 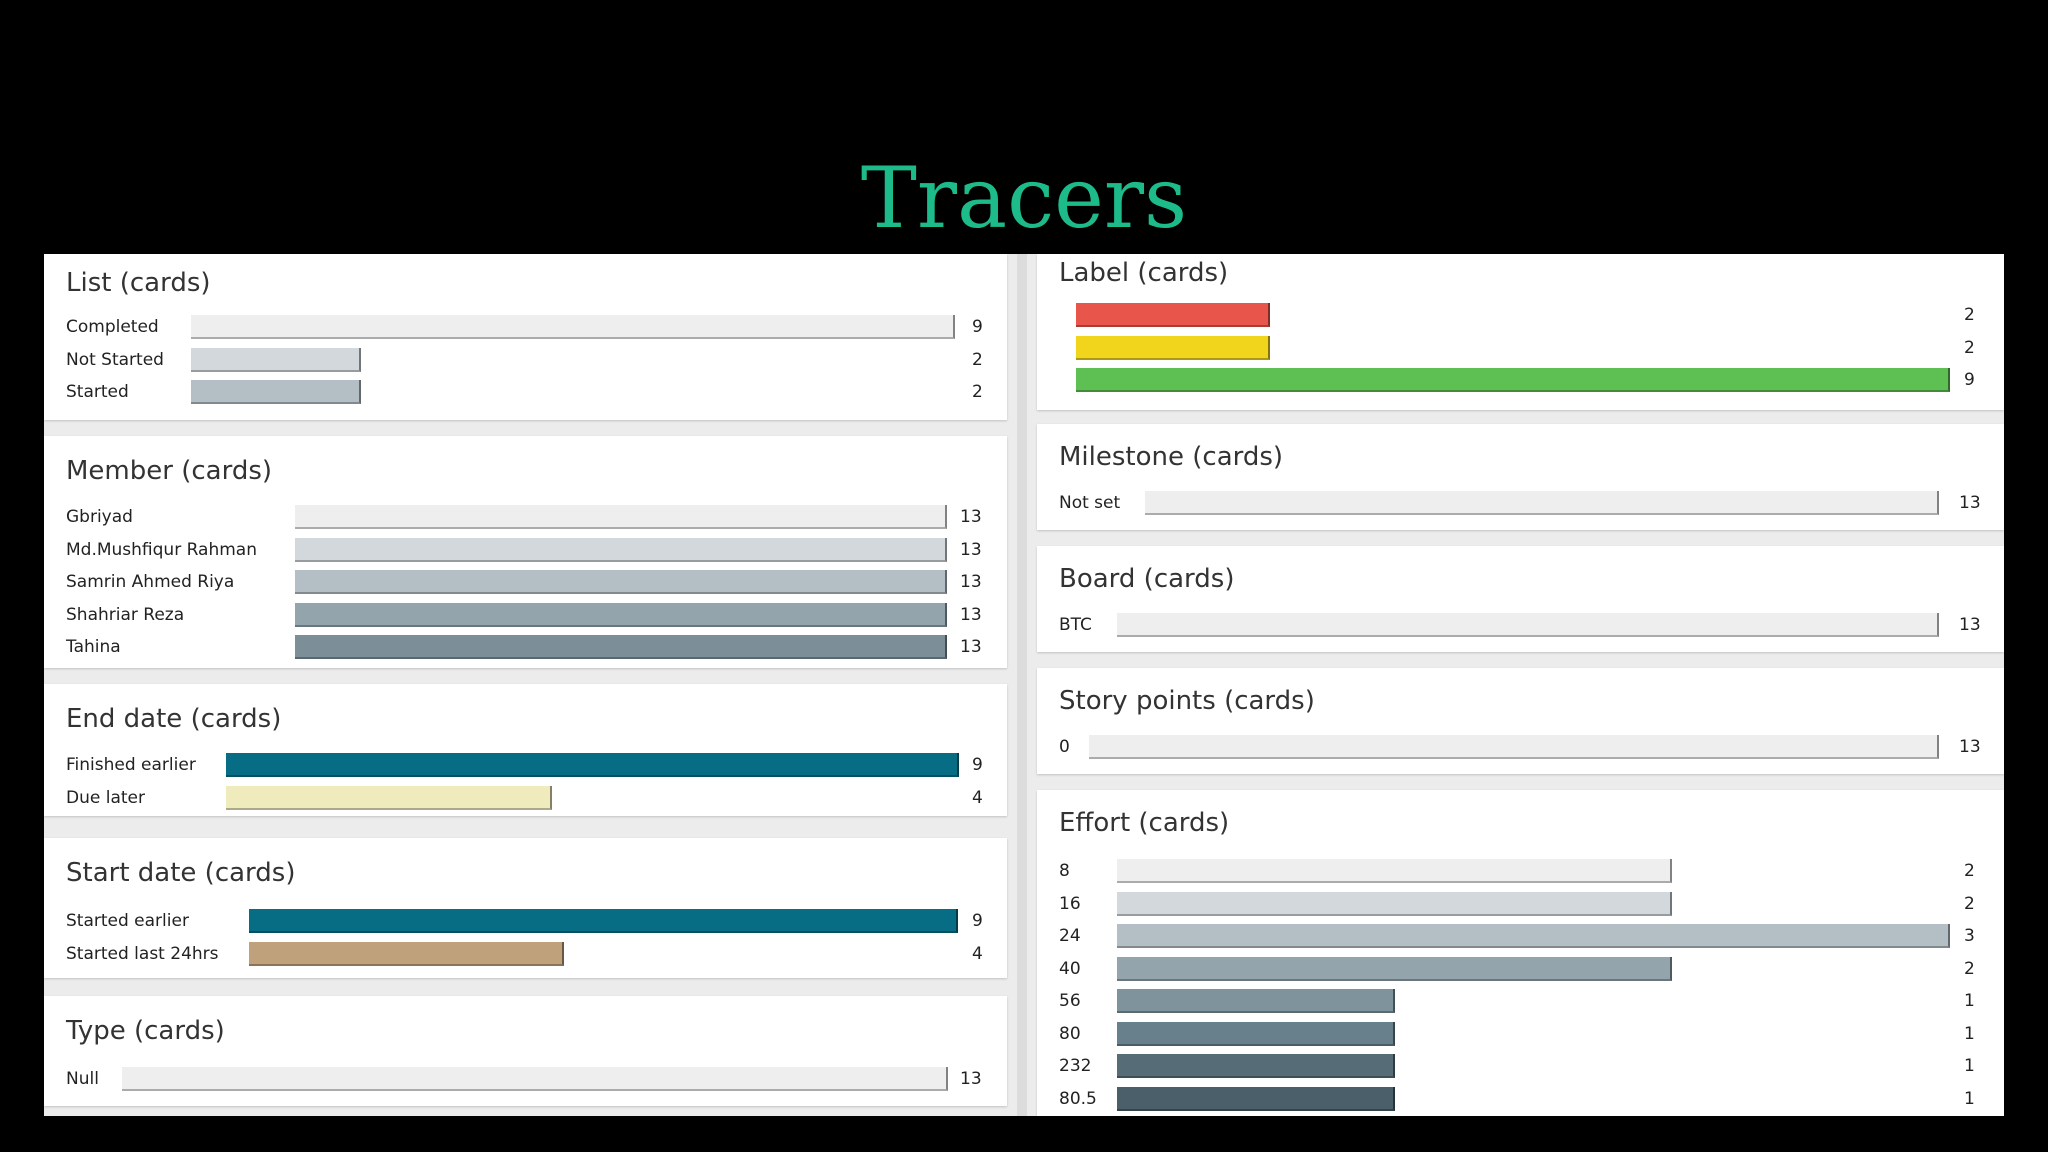 I want to click on effort-tick-label: 232, so click(x=1075, y=1066).